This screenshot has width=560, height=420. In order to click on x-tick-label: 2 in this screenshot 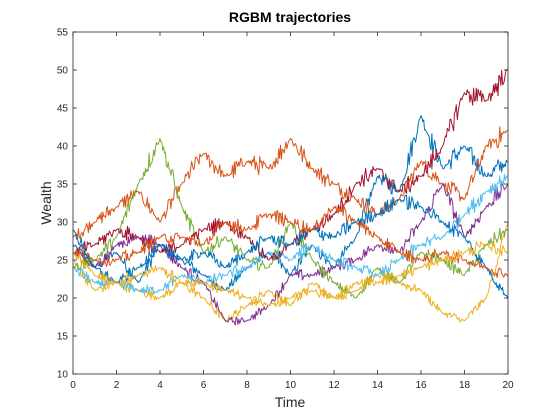, I will do `click(117, 385)`.